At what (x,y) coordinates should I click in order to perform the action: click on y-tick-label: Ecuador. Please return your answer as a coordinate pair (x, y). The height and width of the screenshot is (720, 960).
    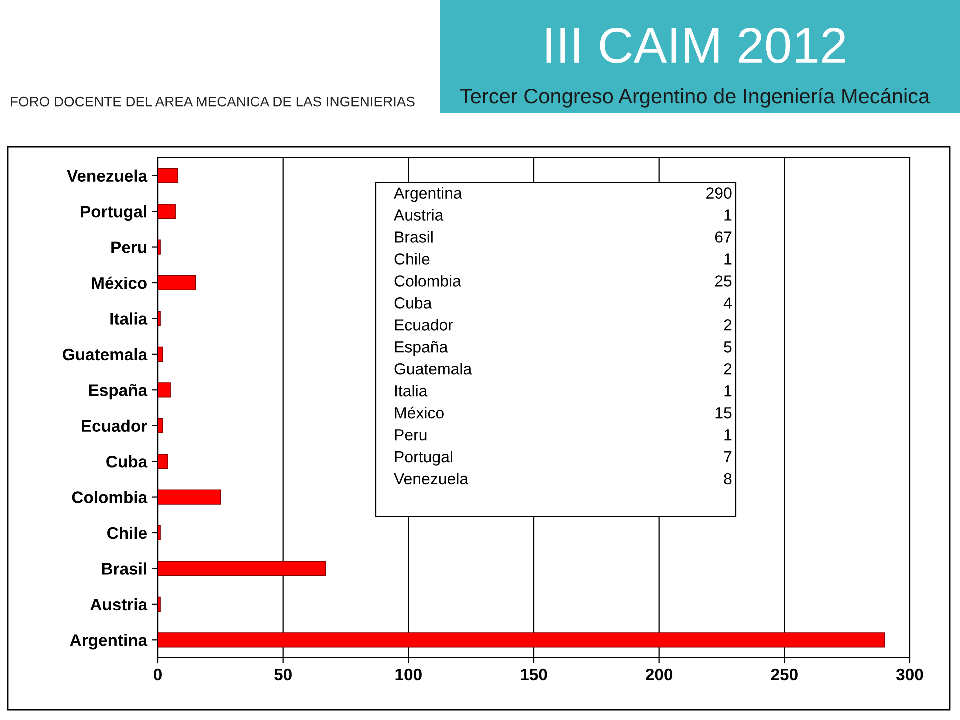
    Looking at the image, I should click on (115, 426).